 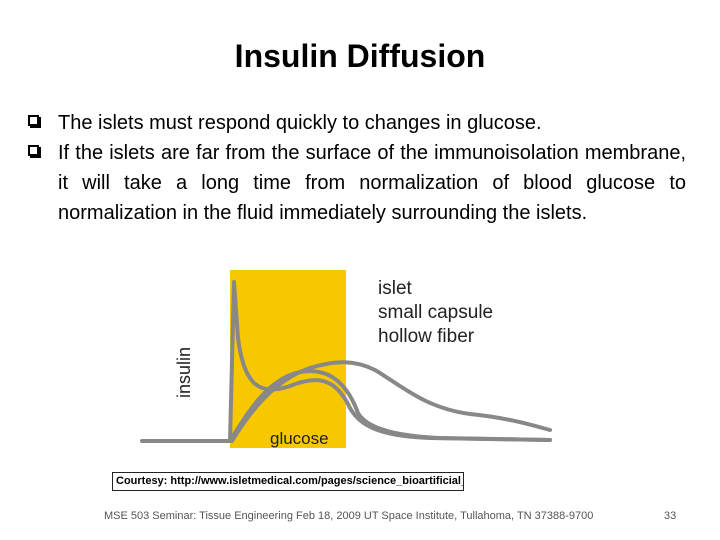 I want to click on slide-title: Insulin Diffusion, so click(x=360, y=56).